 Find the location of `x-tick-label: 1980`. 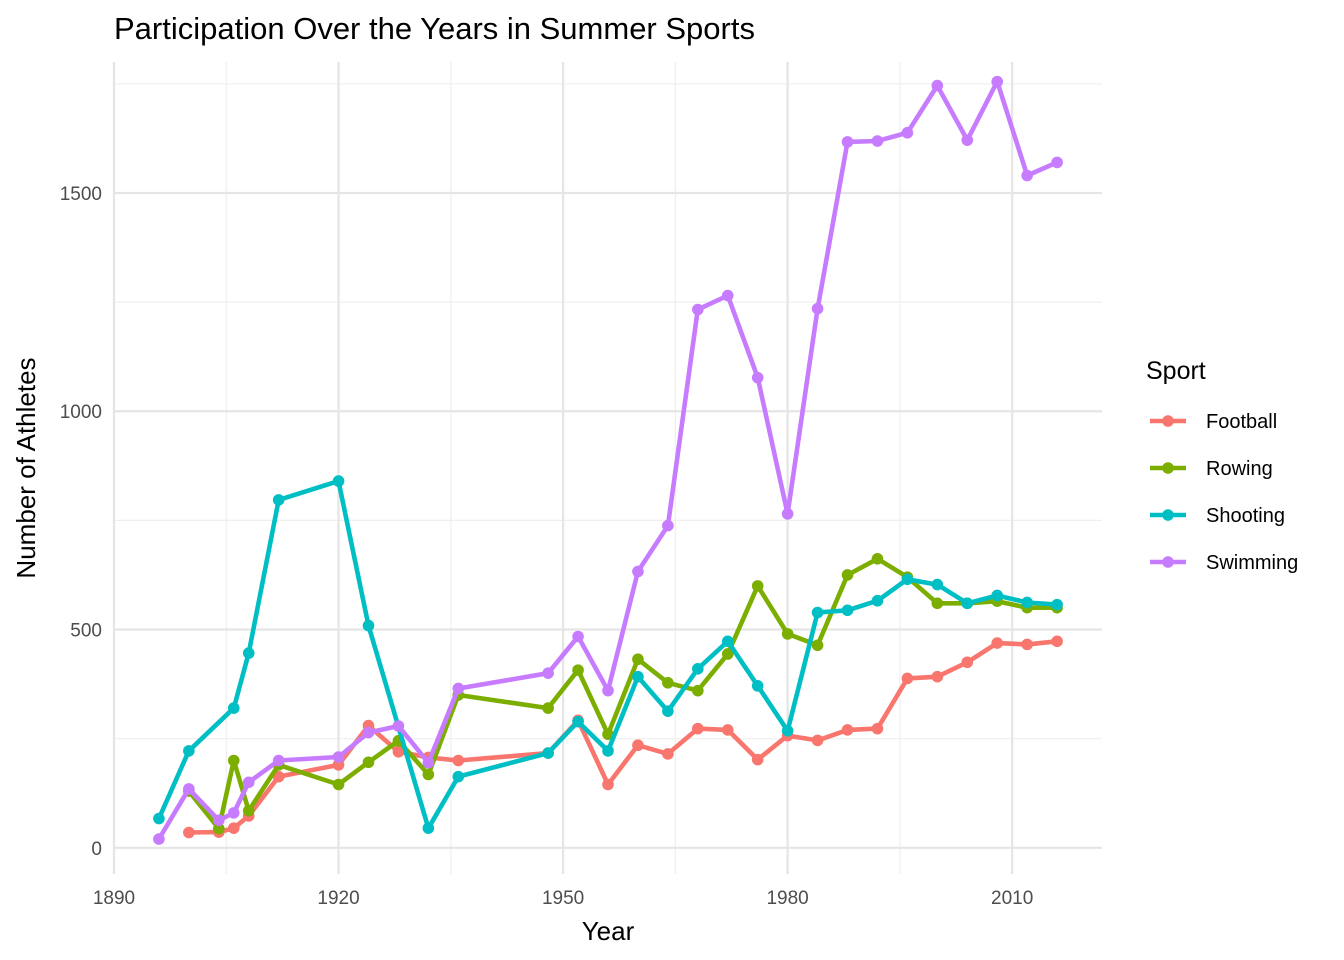

x-tick-label: 1980 is located at coordinates (787, 898).